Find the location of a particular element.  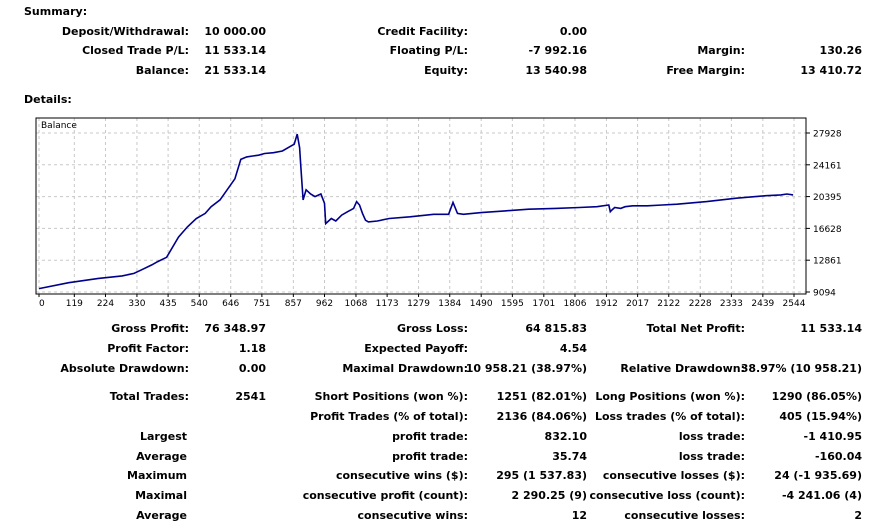

x-tick-label: 857 is located at coordinates (293, 304).